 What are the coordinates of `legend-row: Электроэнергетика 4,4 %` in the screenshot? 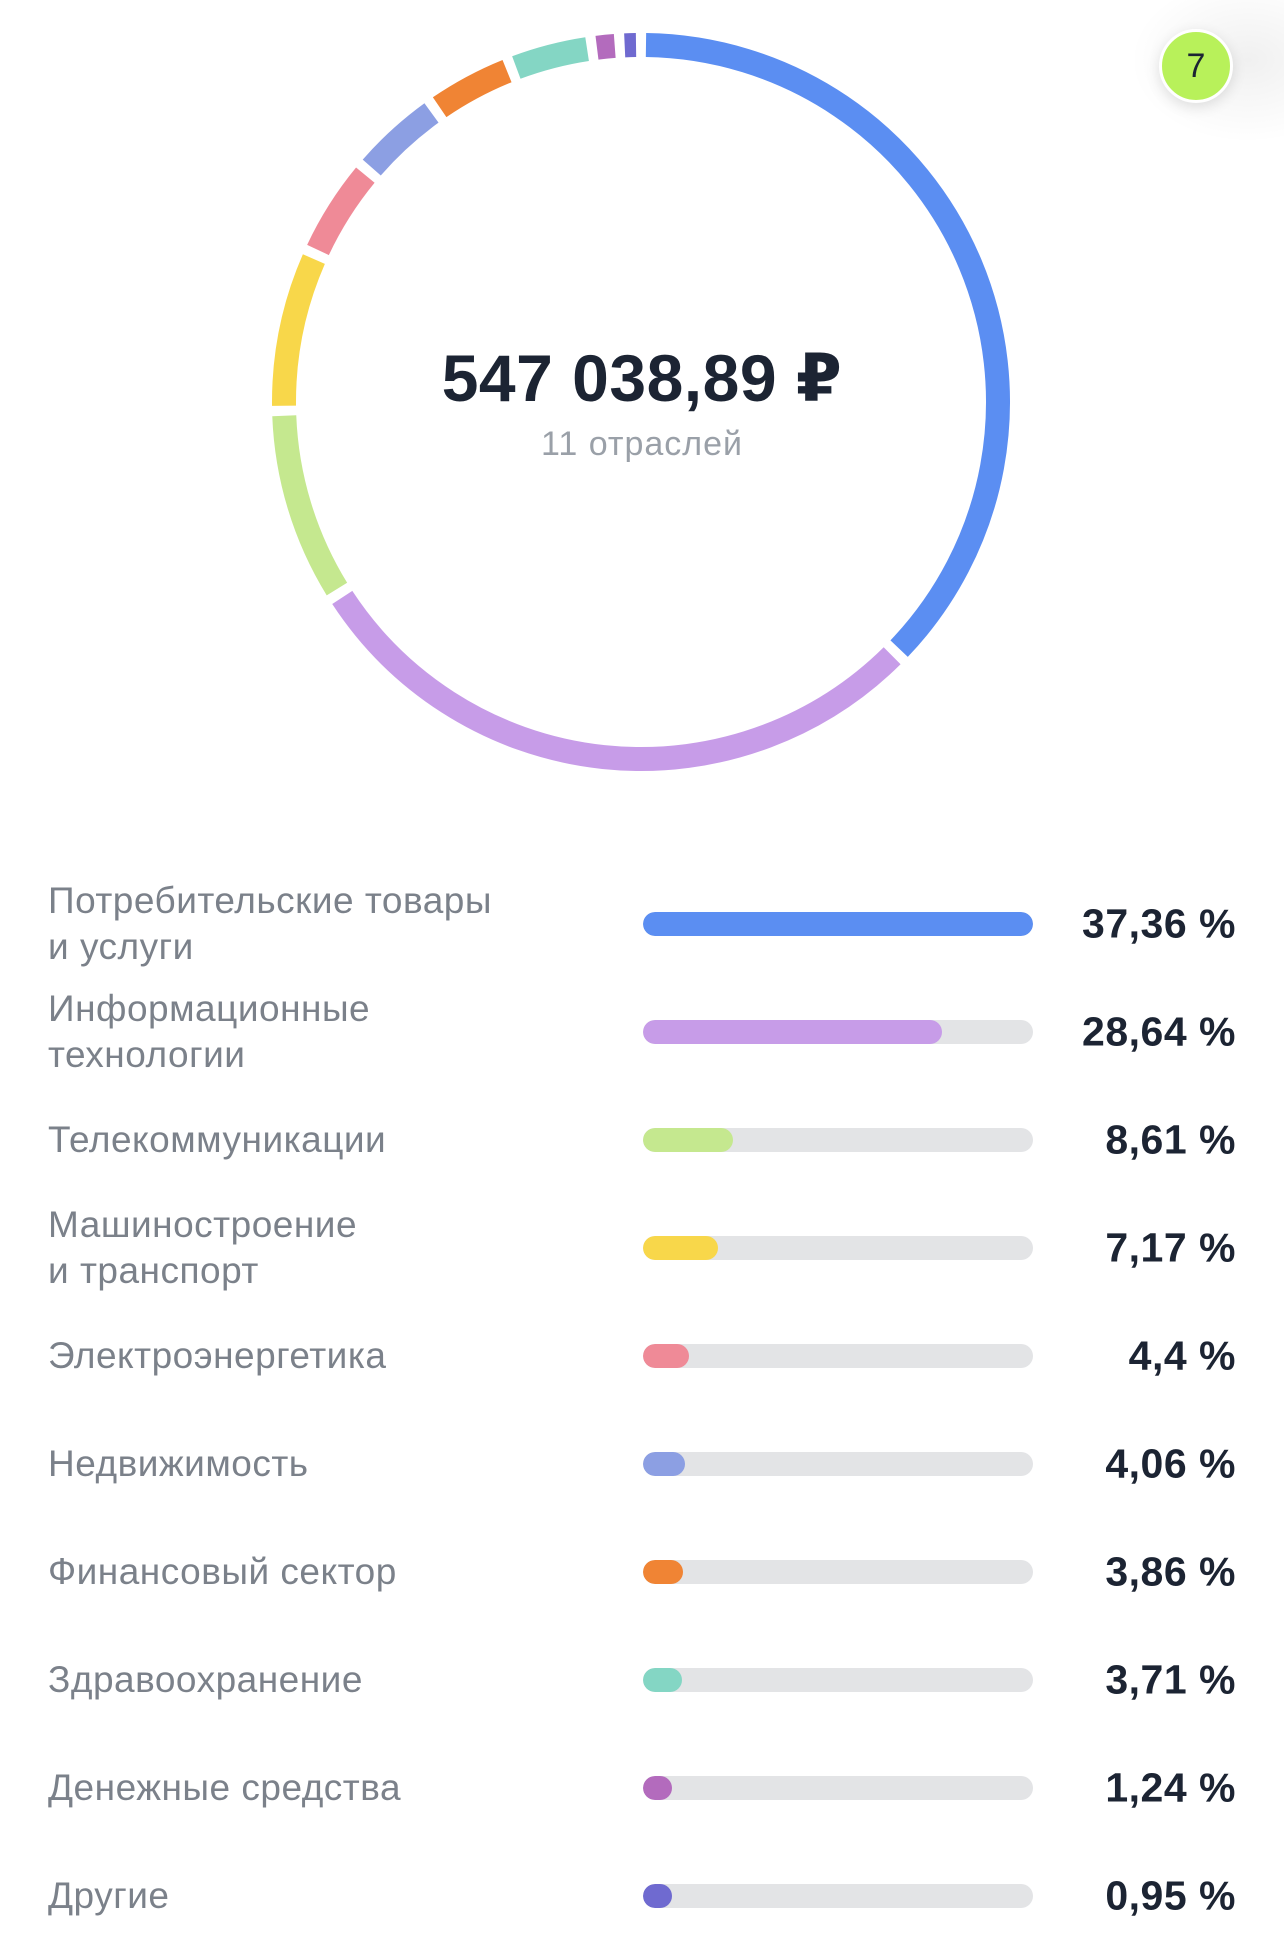 It's located at (642, 1356).